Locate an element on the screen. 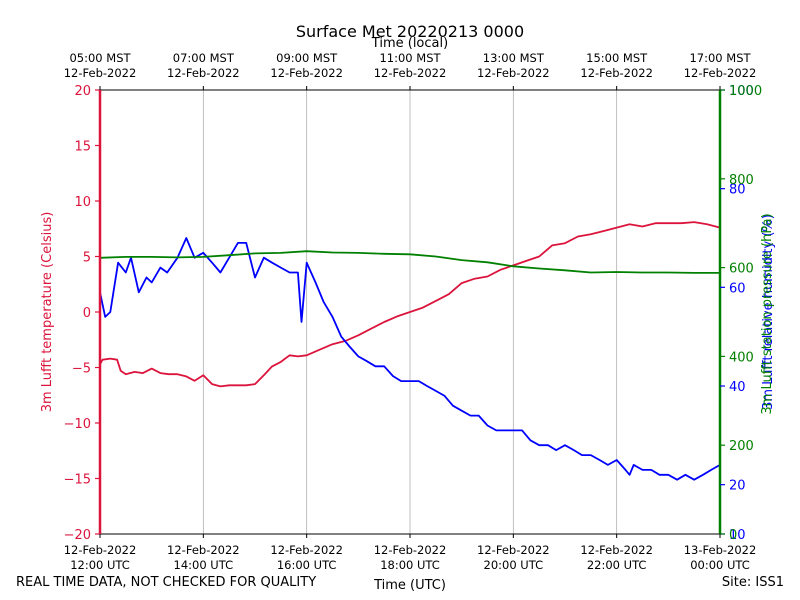 The height and width of the screenshot is (600, 800). left-tick-label: −5 is located at coordinates (81, 369).